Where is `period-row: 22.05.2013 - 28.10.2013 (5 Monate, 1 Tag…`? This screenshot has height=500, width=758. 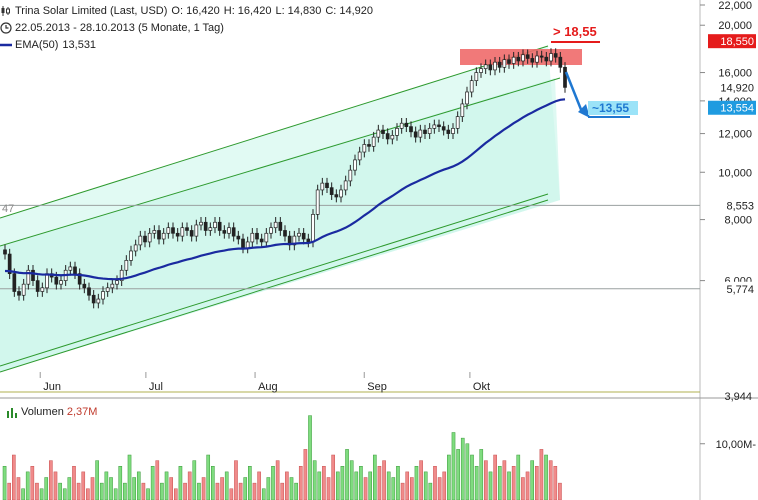 period-row: 22.05.2013 - 28.10.2013 (5 Monate, 1 Tag… is located at coordinates (114, 28).